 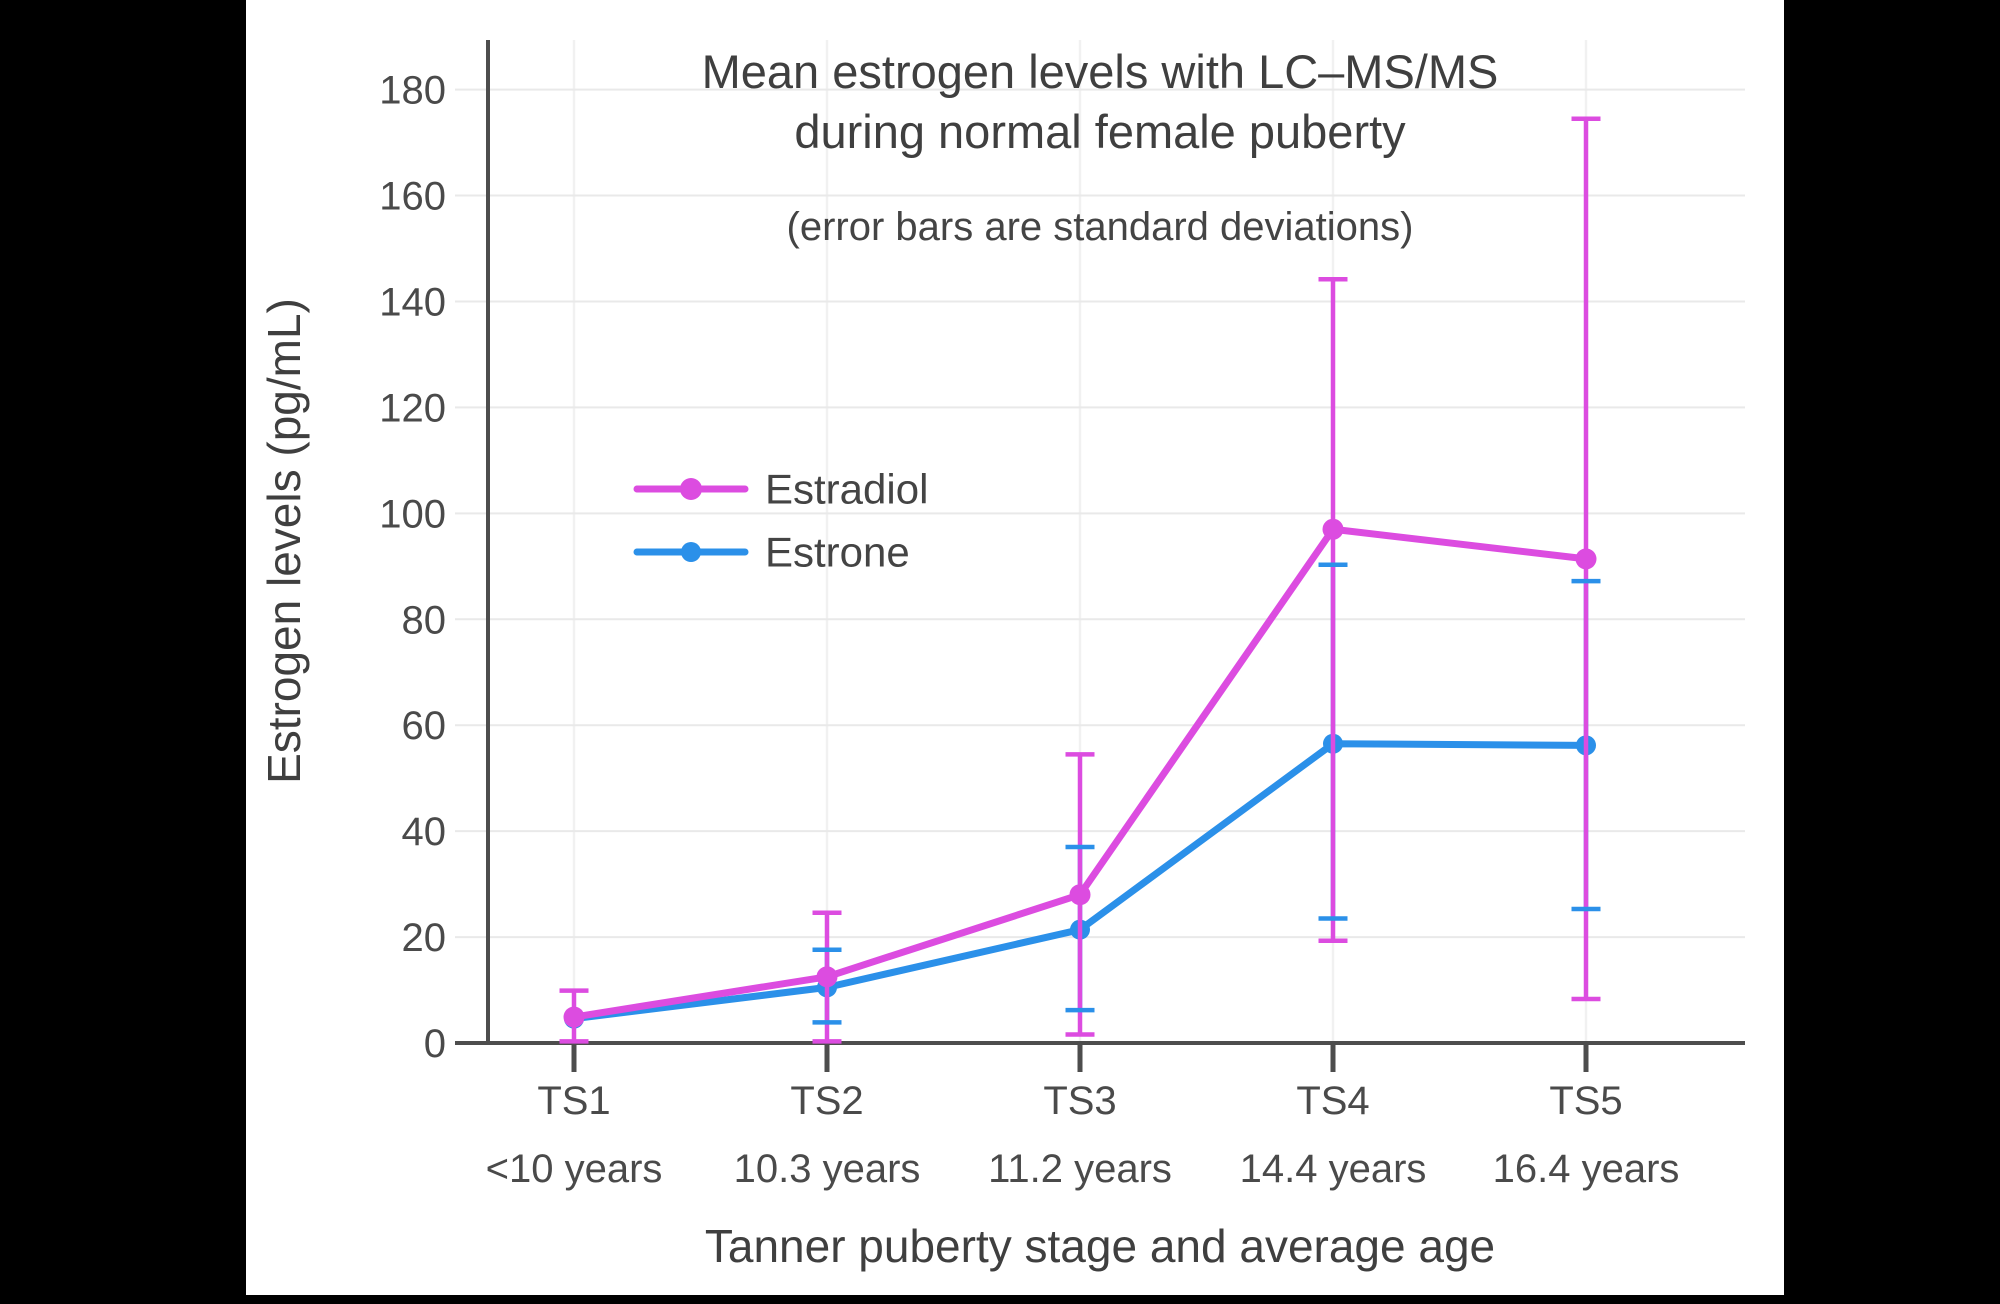 I want to click on legend: Estradiol Estrone, so click(x=780, y=521).